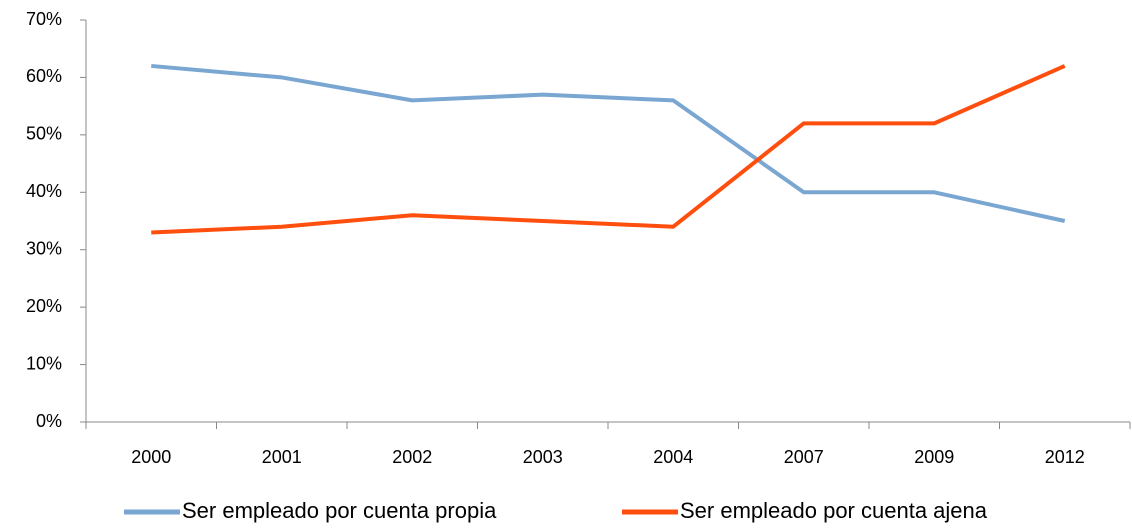 This screenshot has width=1132, height=528. What do you see at coordinates (44, 248) in the screenshot?
I see `y-tick-label: 30%` at bounding box center [44, 248].